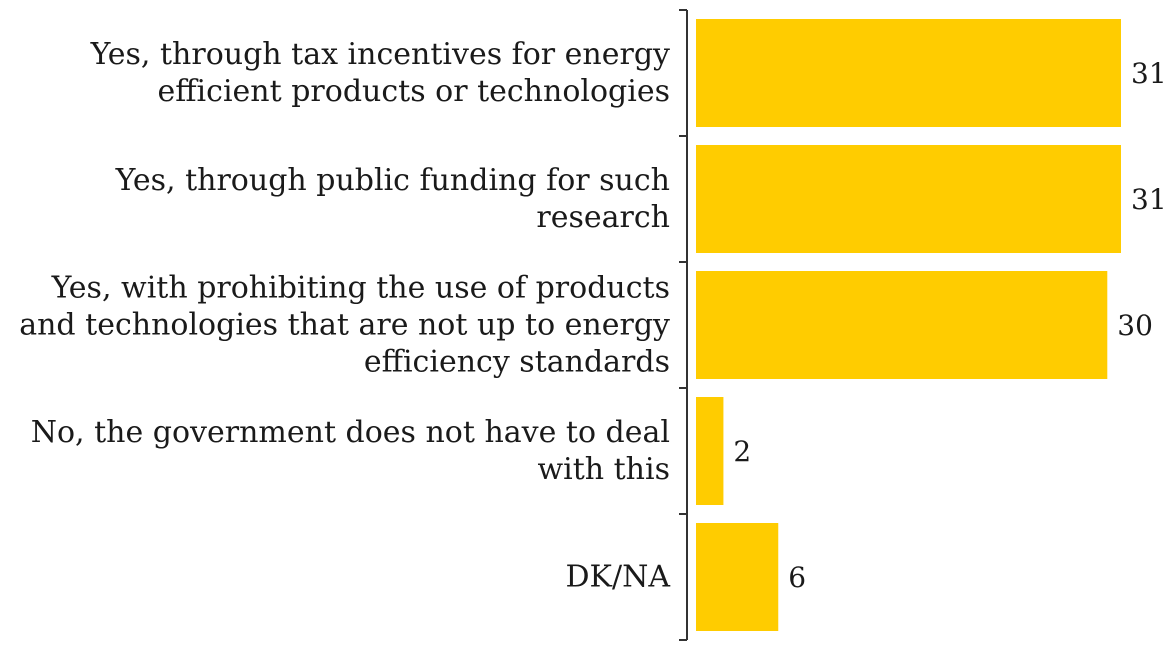 The height and width of the screenshot is (648, 1164). Describe the element at coordinates (742, 451) in the screenshot. I see `data-label: 2` at that location.